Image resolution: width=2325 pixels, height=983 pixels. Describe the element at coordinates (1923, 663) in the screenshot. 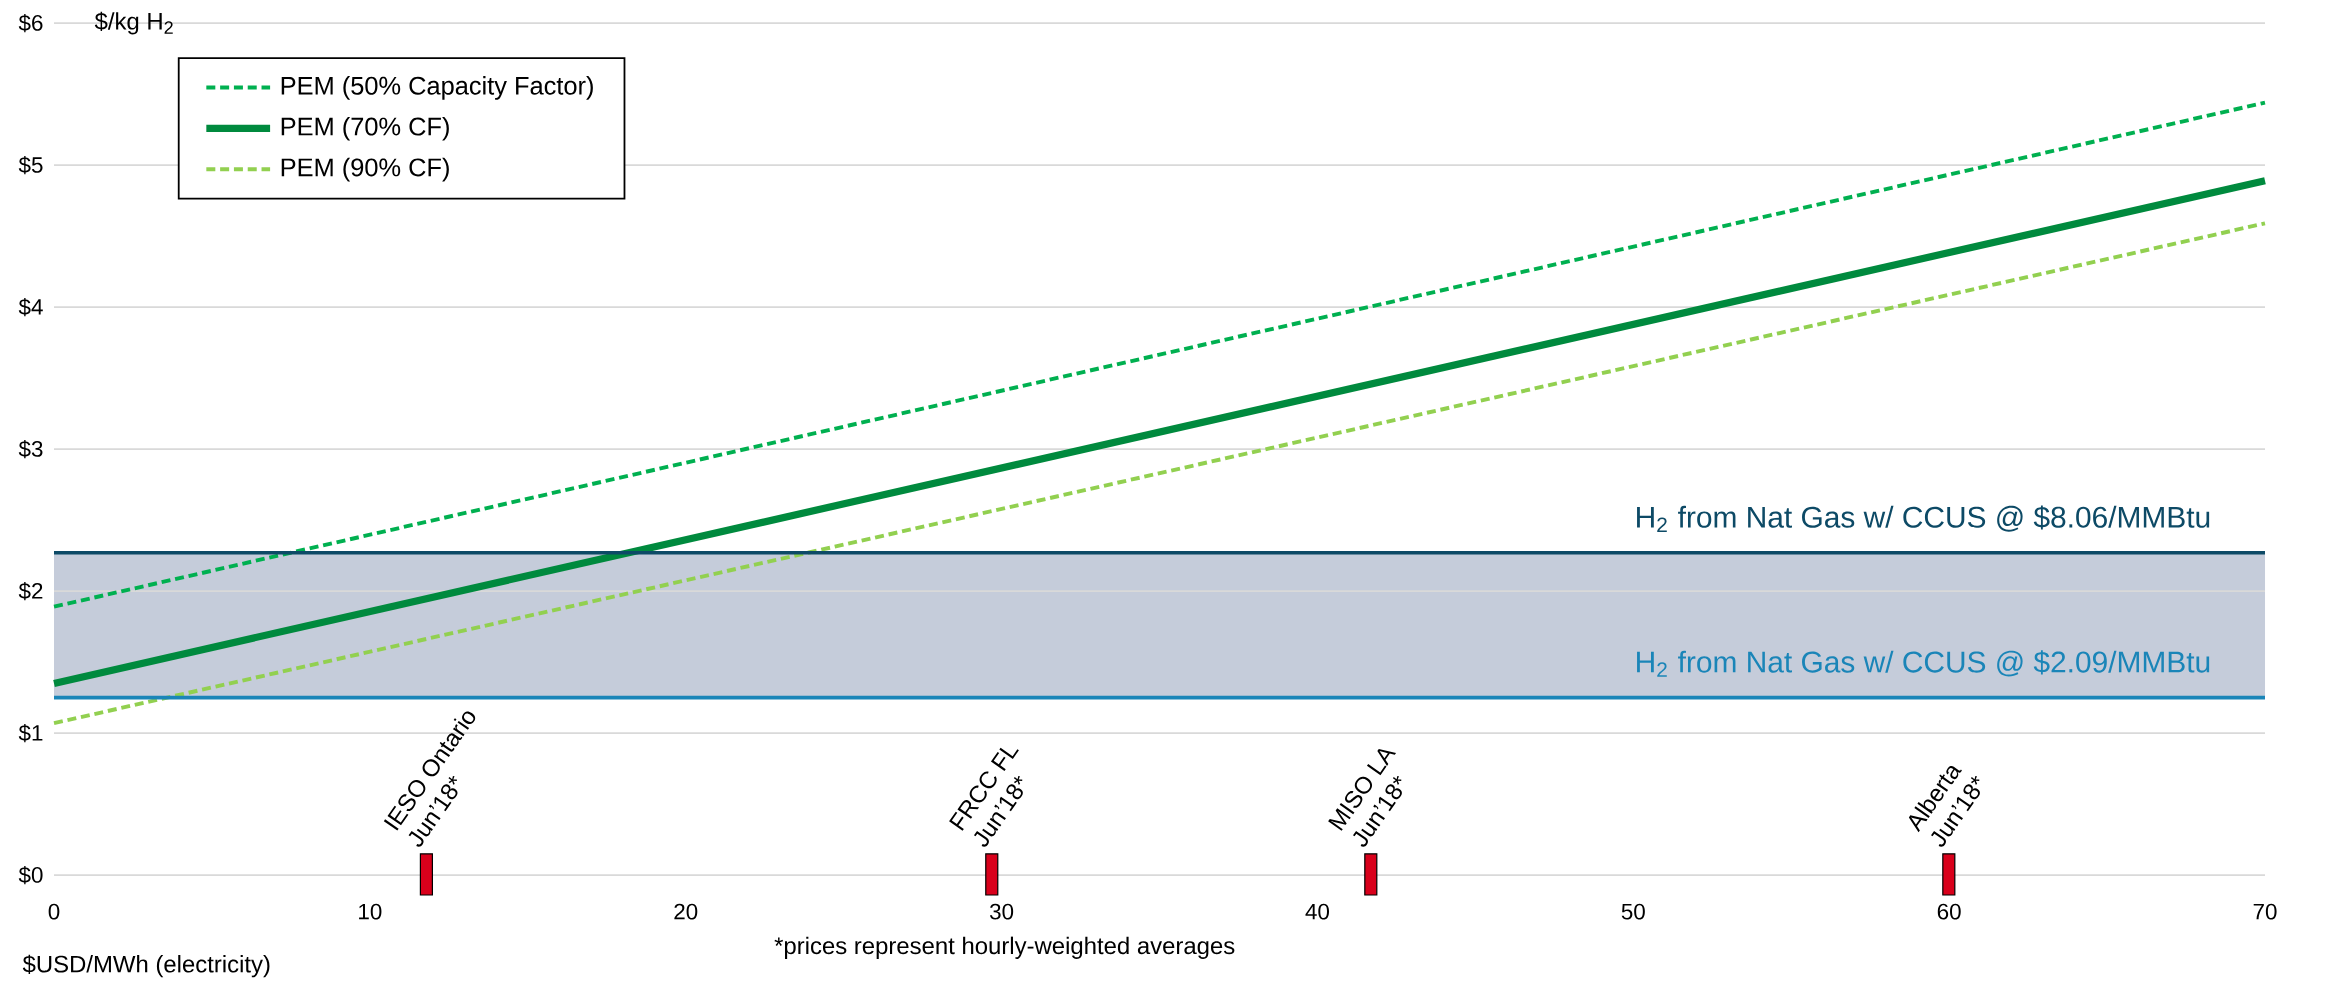

I see `ref-line-label: H$_{2}$ from Nat Gas w/ CCUS @ $2.09/MMBtu` at that location.